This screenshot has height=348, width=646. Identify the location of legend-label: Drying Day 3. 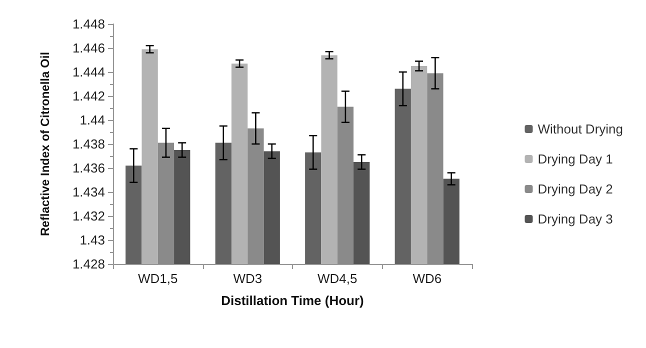
(575, 219).